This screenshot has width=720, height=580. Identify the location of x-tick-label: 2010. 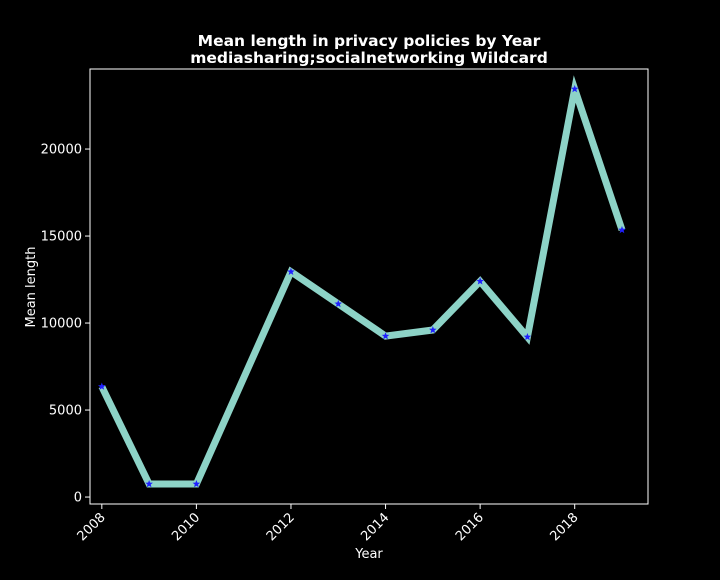
(186, 527).